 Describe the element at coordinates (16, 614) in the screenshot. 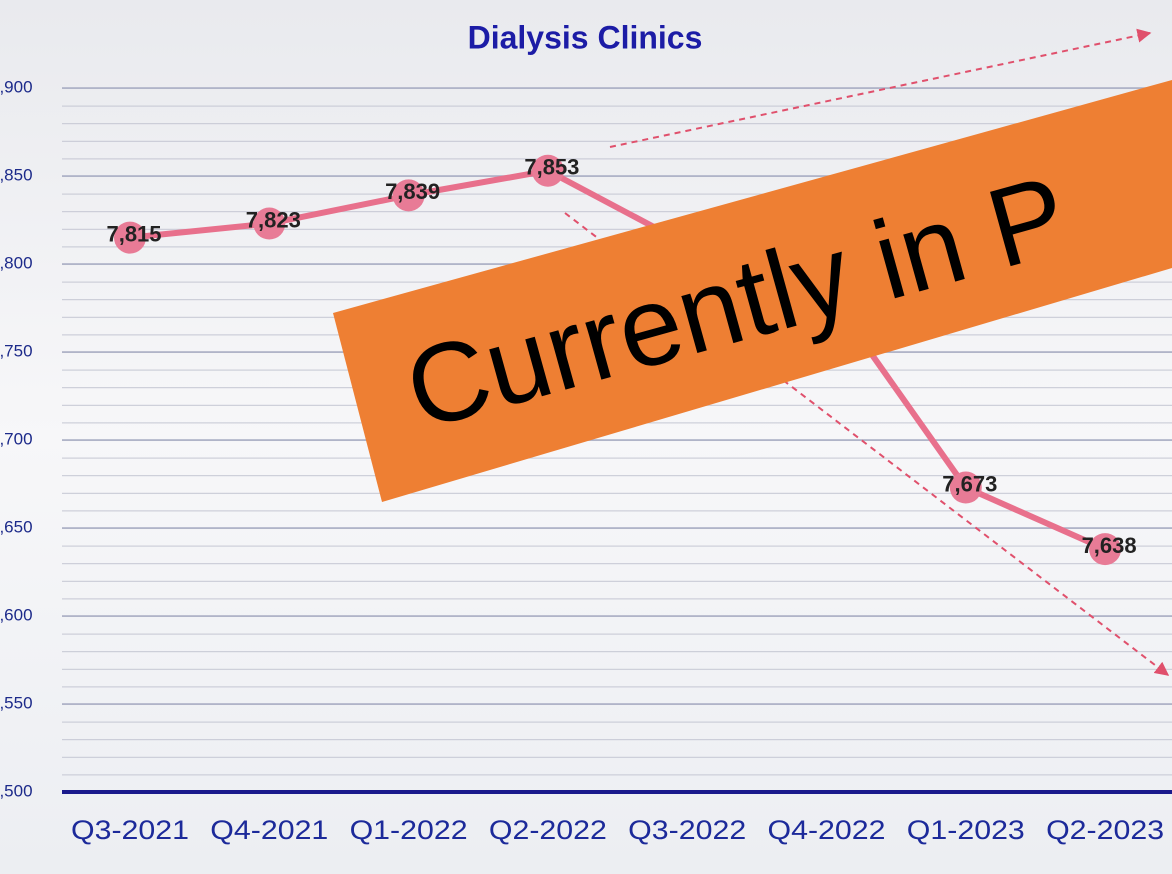

I see `y-tick-label: 7,600` at that location.